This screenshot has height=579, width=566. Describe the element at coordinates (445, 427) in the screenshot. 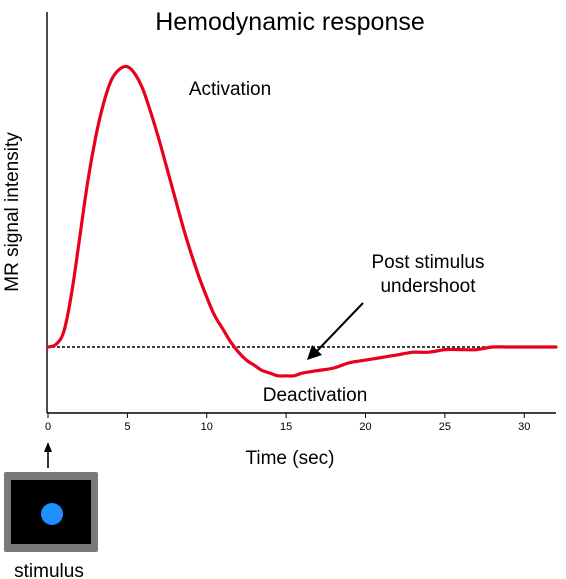

I see `x-tick-label: 25` at that location.